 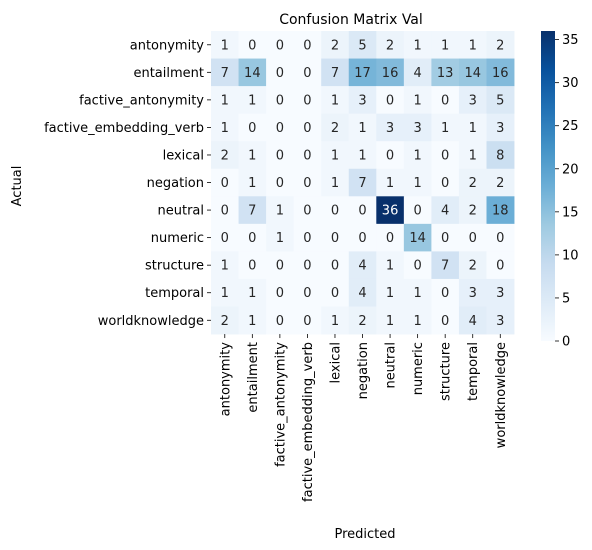 I want to click on cell-value-label: 13, so click(x=445, y=73).